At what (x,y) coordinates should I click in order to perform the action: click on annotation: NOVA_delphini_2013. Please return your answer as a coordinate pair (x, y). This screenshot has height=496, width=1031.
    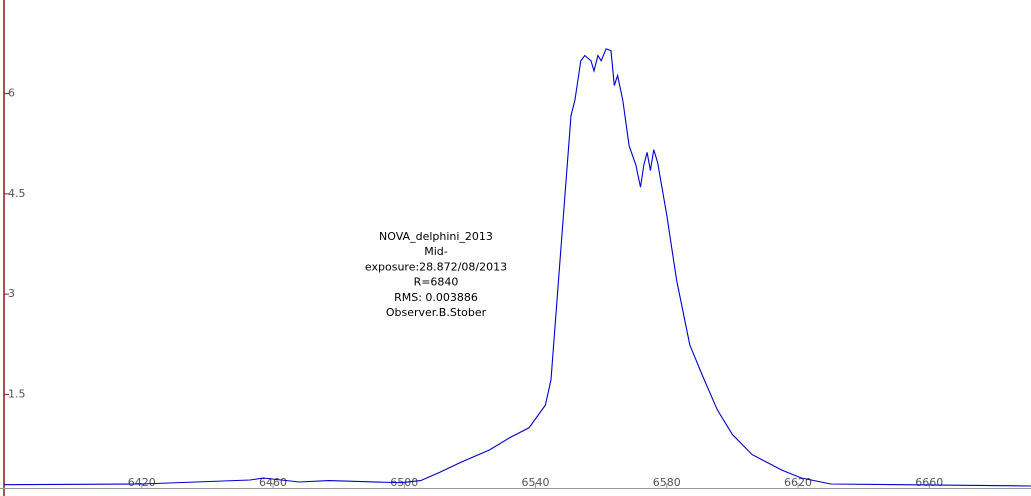
    Looking at the image, I should click on (436, 236).